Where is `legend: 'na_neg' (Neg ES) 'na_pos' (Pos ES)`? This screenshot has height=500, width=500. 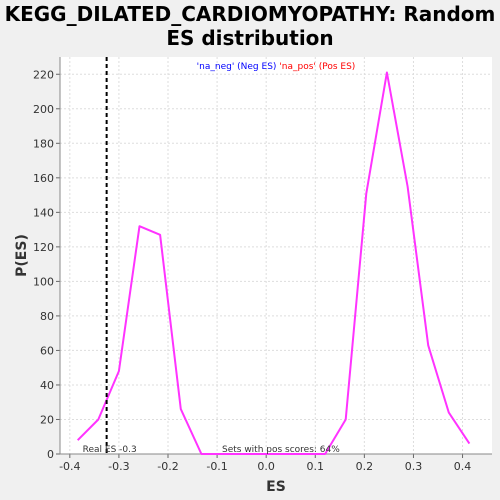 legend: 'na_neg' (Neg ES) 'na_pos' (Pos ES) is located at coordinates (276, 67).